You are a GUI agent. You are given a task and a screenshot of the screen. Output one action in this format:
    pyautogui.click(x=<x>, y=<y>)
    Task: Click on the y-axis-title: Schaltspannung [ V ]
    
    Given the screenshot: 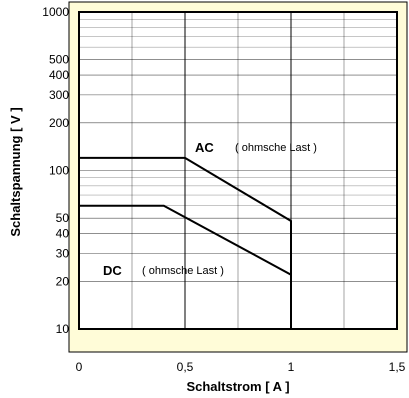 What is the action you would take?
    pyautogui.click(x=15, y=171)
    